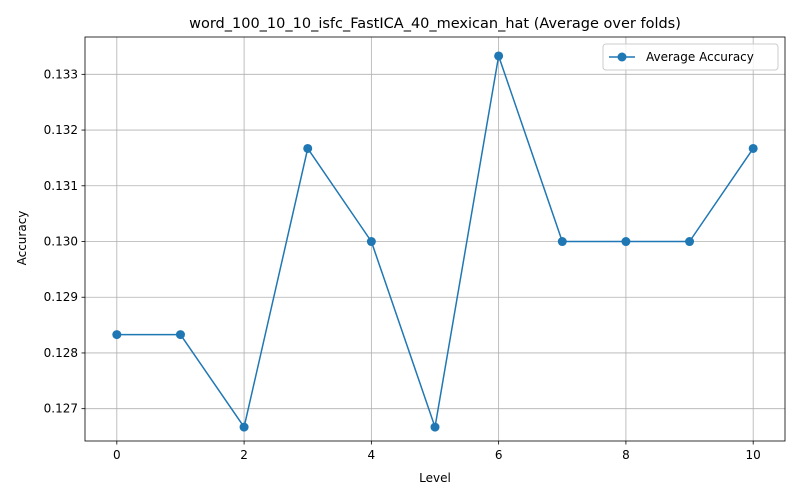 Image resolution: width=800 pixels, height=500 pixels. Describe the element at coordinates (437, 451) in the screenshot. I see `x-axis-ticks: 0 2 4 6 8 10` at that location.